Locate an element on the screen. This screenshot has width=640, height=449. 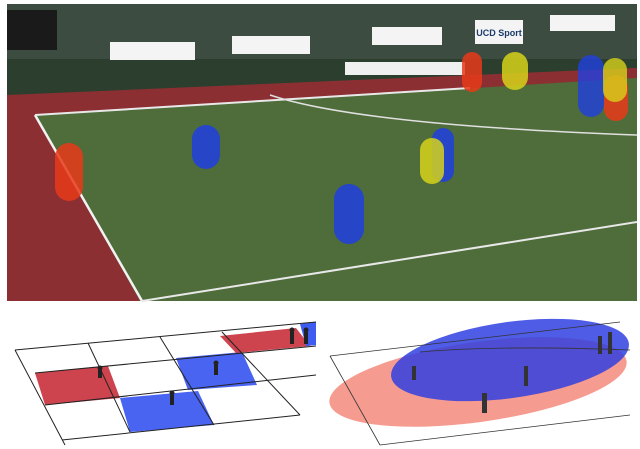
circle-line is located at coordinates (453, 115).